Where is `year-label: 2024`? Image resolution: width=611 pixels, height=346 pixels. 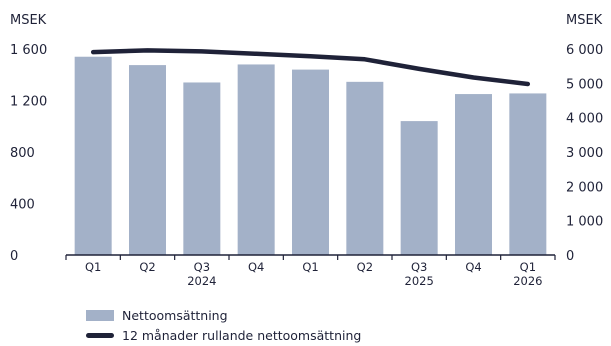
year-label: 2024 is located at coordinates (201, 281).